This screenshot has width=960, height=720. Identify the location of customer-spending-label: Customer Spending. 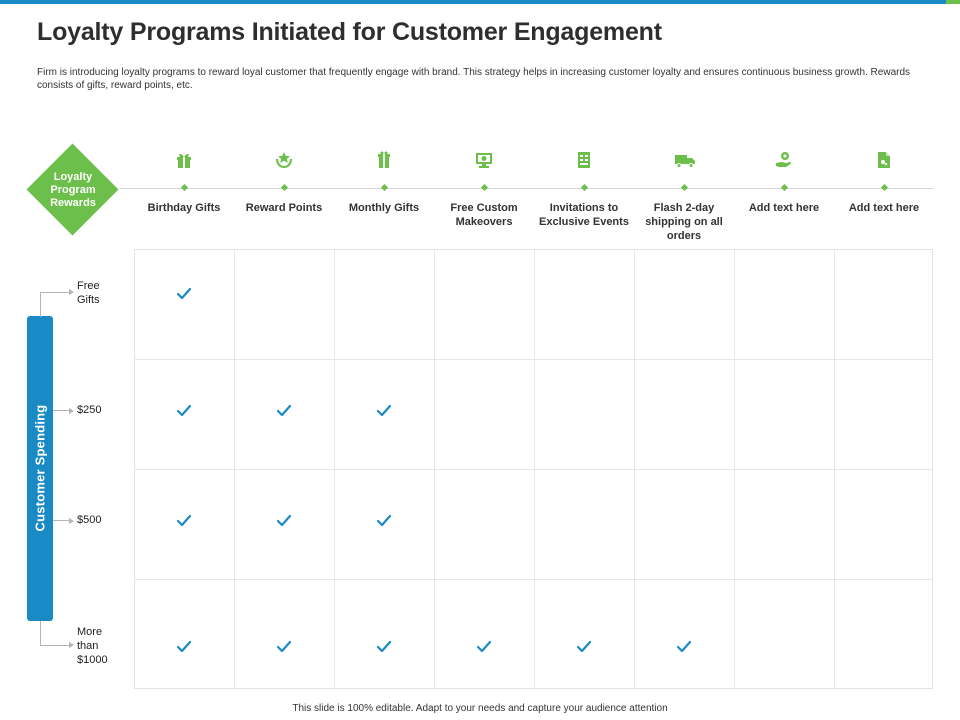
(40, 468).